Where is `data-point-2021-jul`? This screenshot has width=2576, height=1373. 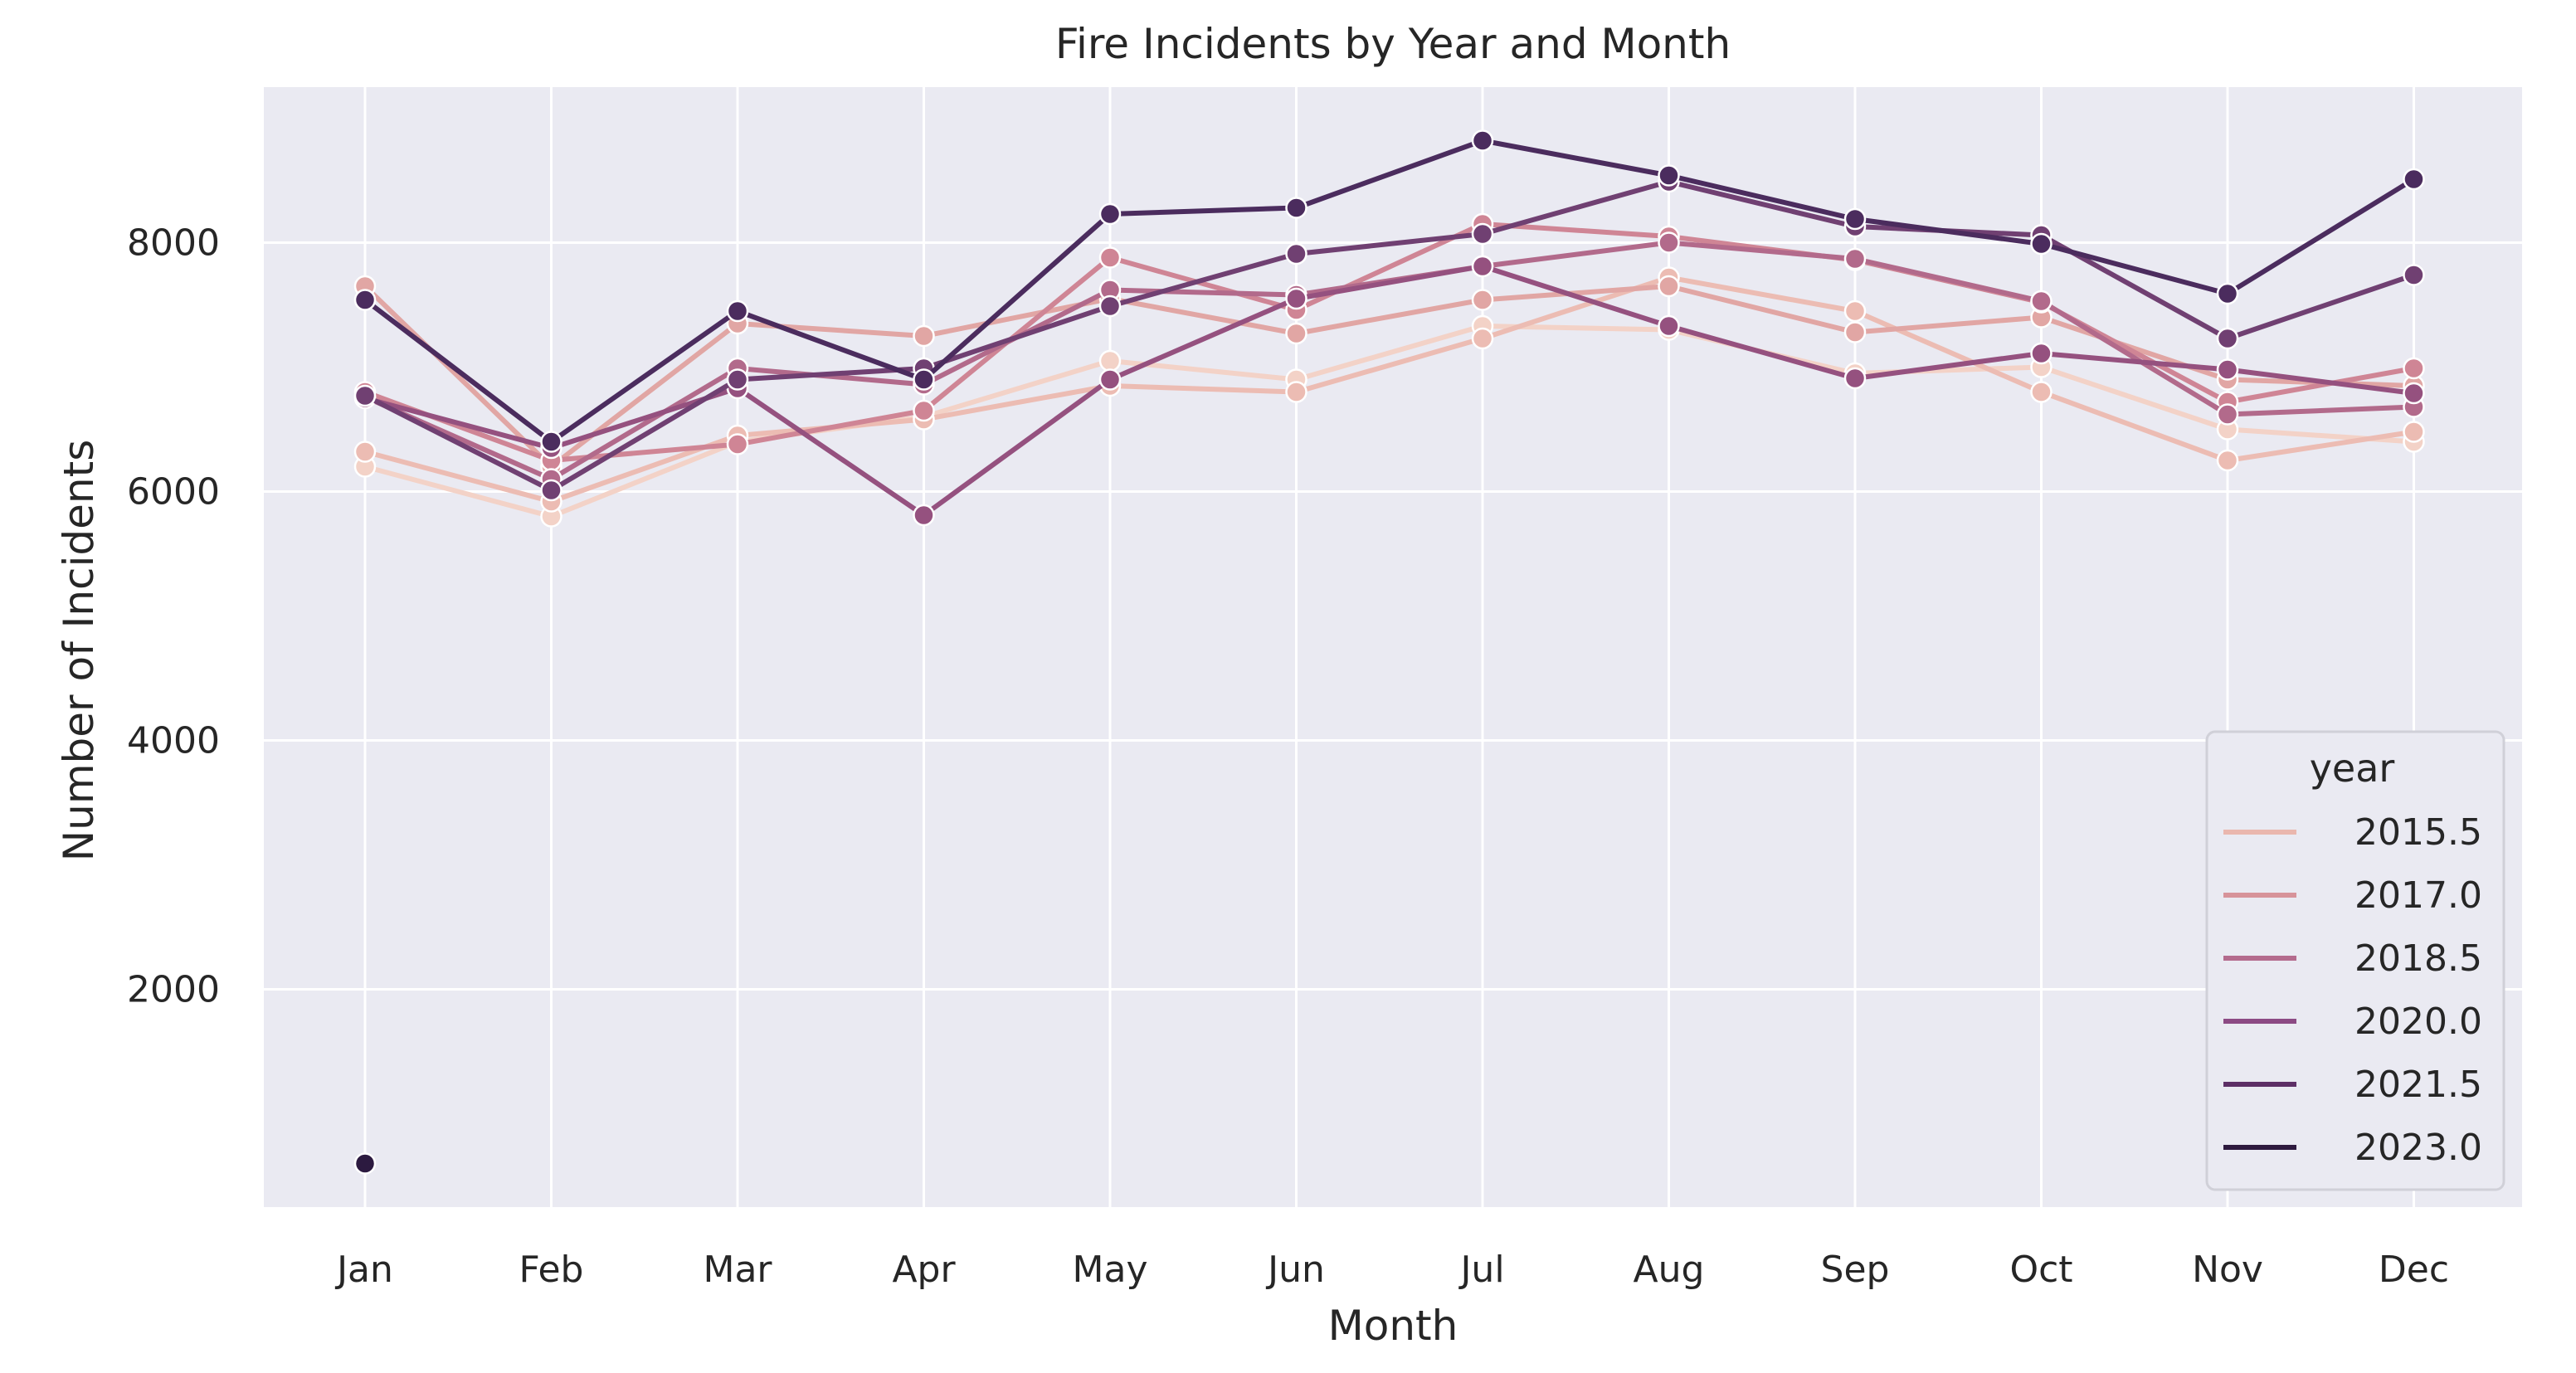
data-point-2021-jul is located at coordinates (1482, 234).